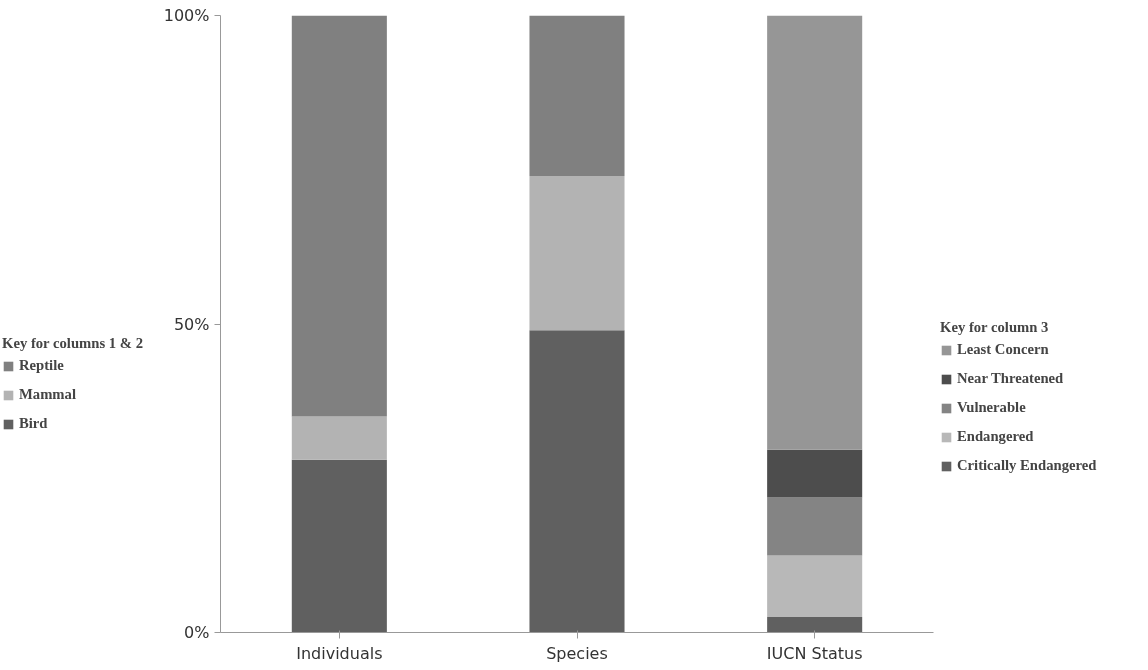  What do you see at coordinates (72, 343) in the screenshot?
I see `text: Key for columns 1 & 2` at bounding box center [72, 343].